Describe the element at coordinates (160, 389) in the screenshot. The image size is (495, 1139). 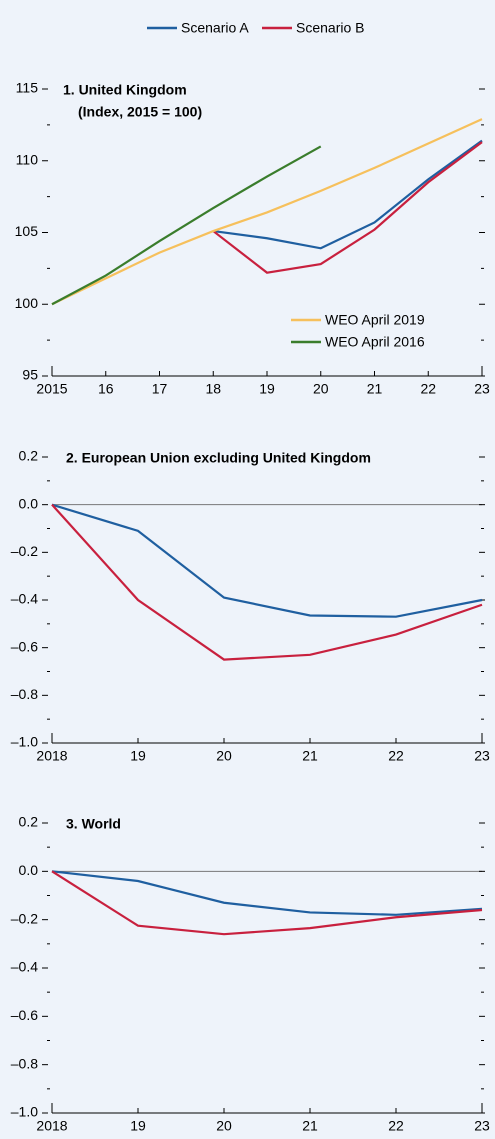
I see `x-tick-label: 17` at that location.